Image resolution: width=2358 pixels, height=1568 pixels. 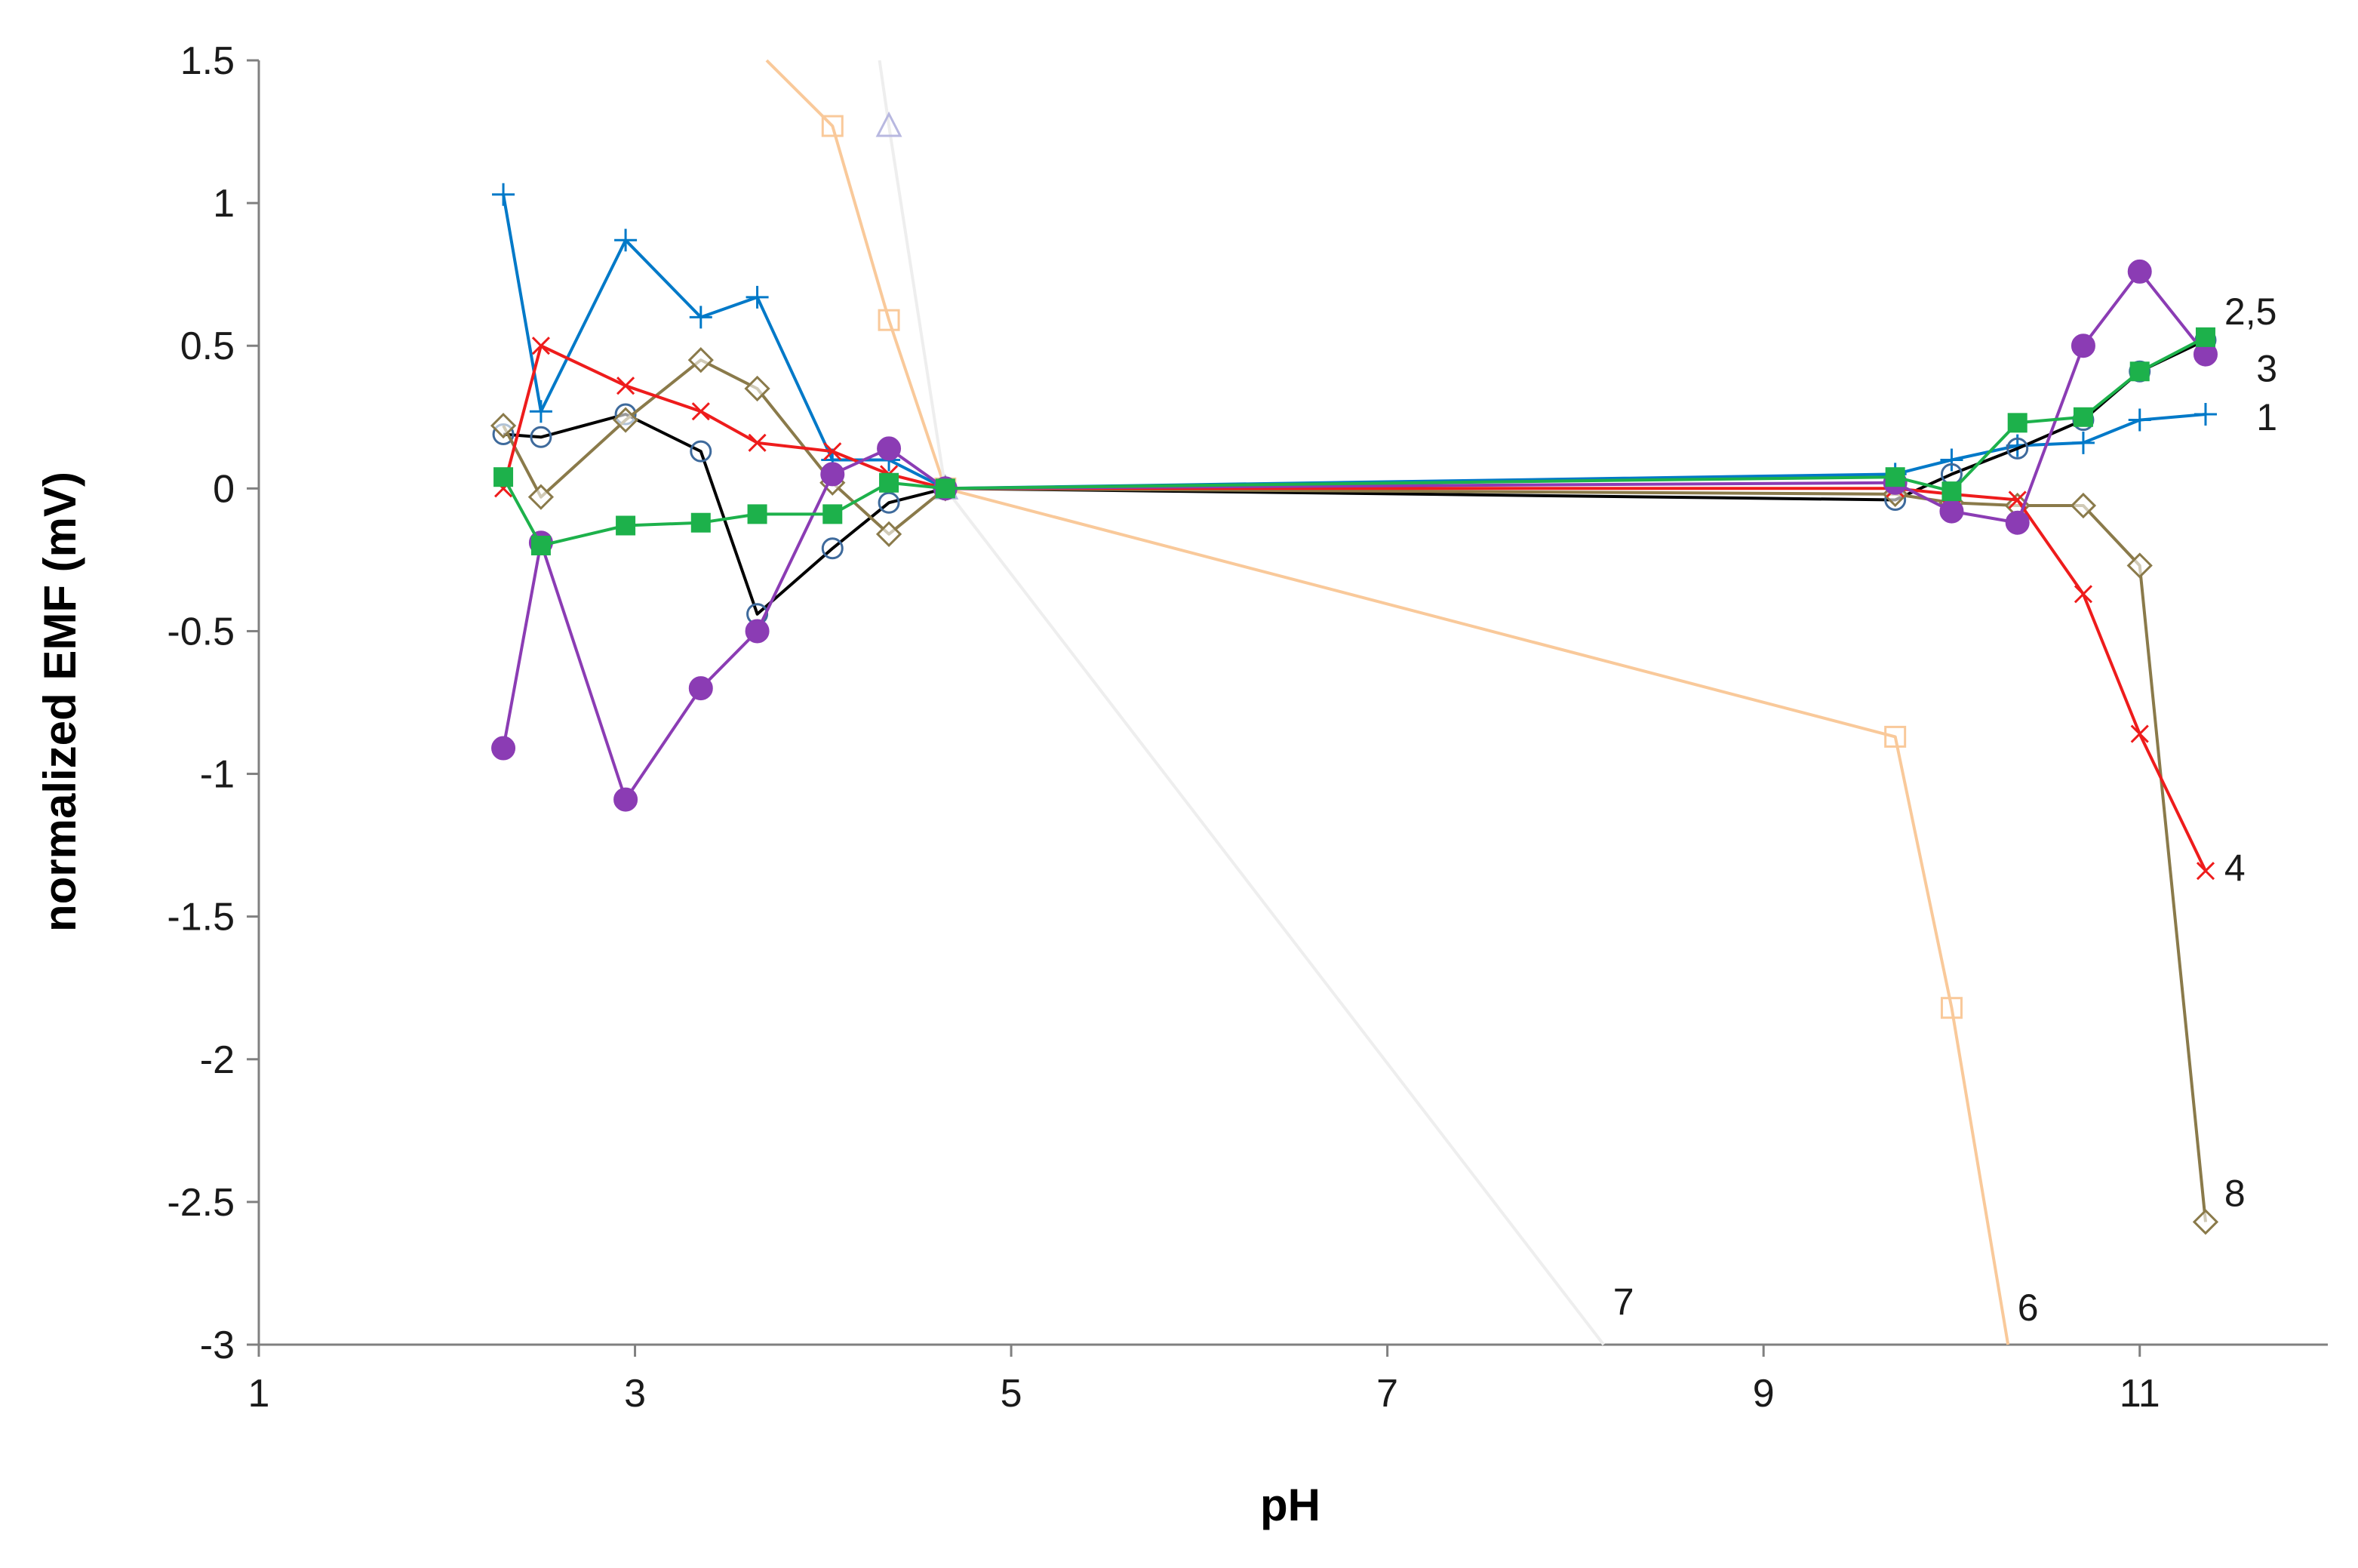 I want to click on y-tick-label: -3, so click(x=217, y=1345).